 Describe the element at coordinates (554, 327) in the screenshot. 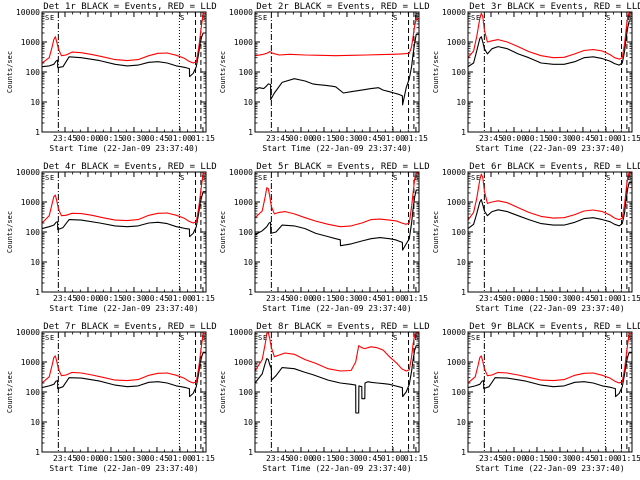

I see `panel-title: Det 9r BLACK = Events, RED = LLD` at that location.